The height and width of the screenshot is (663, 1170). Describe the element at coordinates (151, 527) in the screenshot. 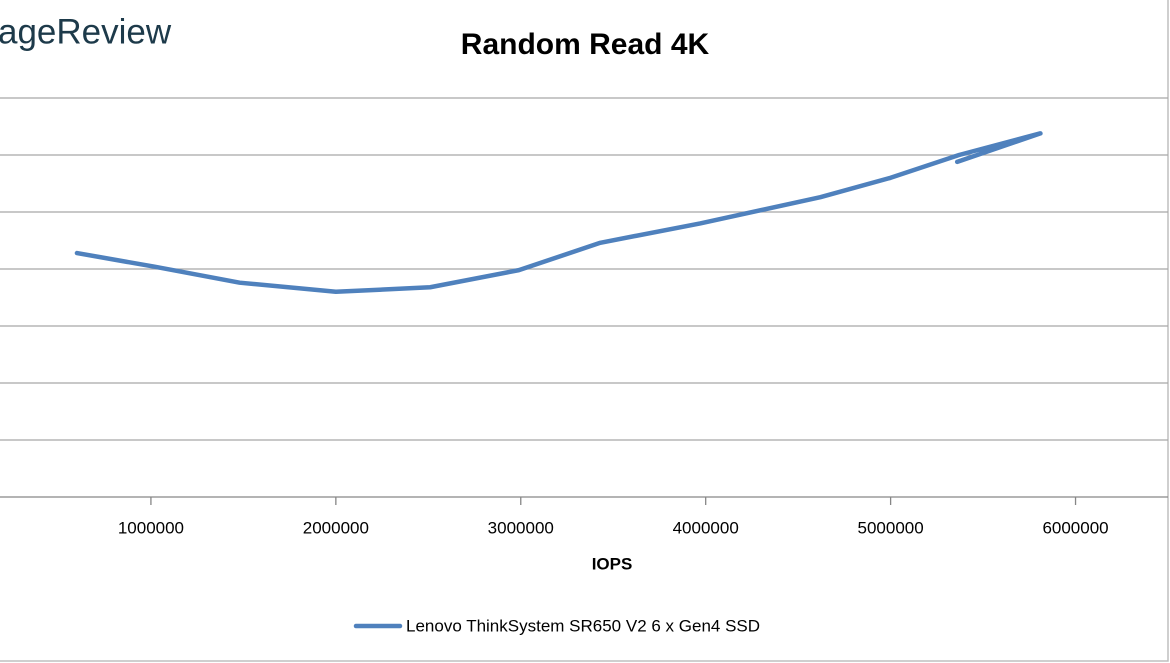

I see `x-tick-label: 1000000` at that location.